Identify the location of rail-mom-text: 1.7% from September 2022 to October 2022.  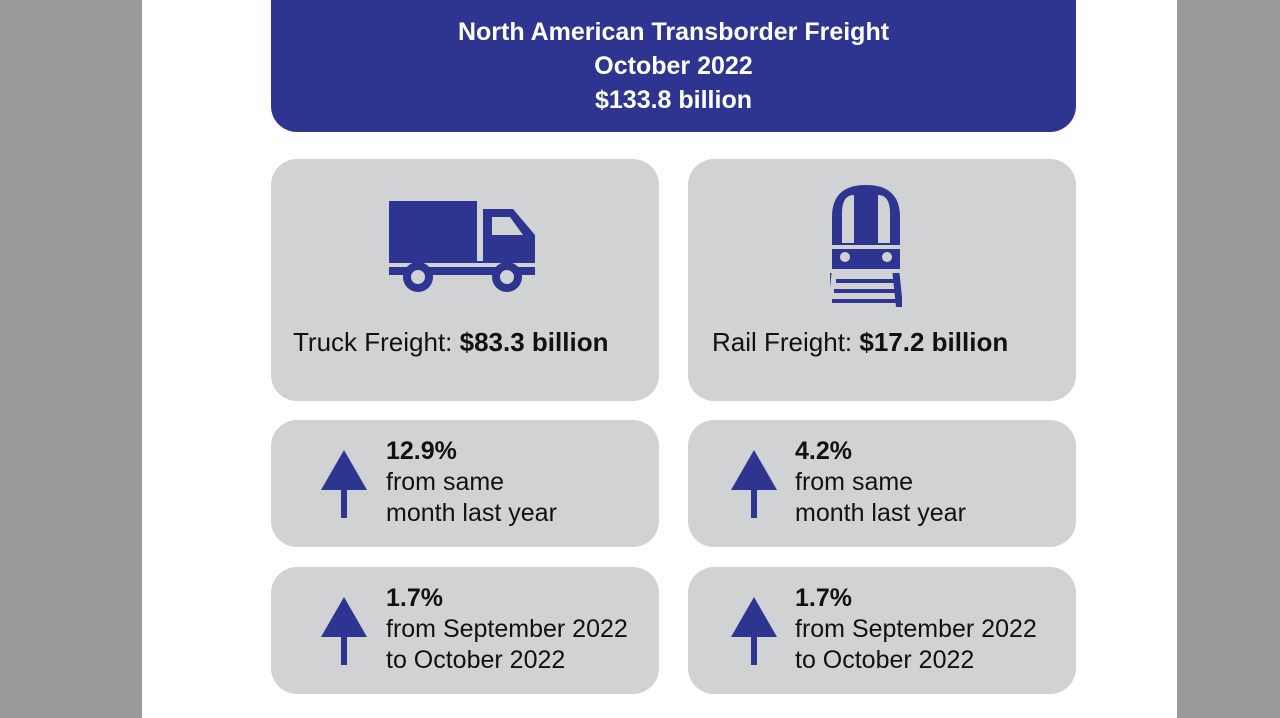
(916, 629).